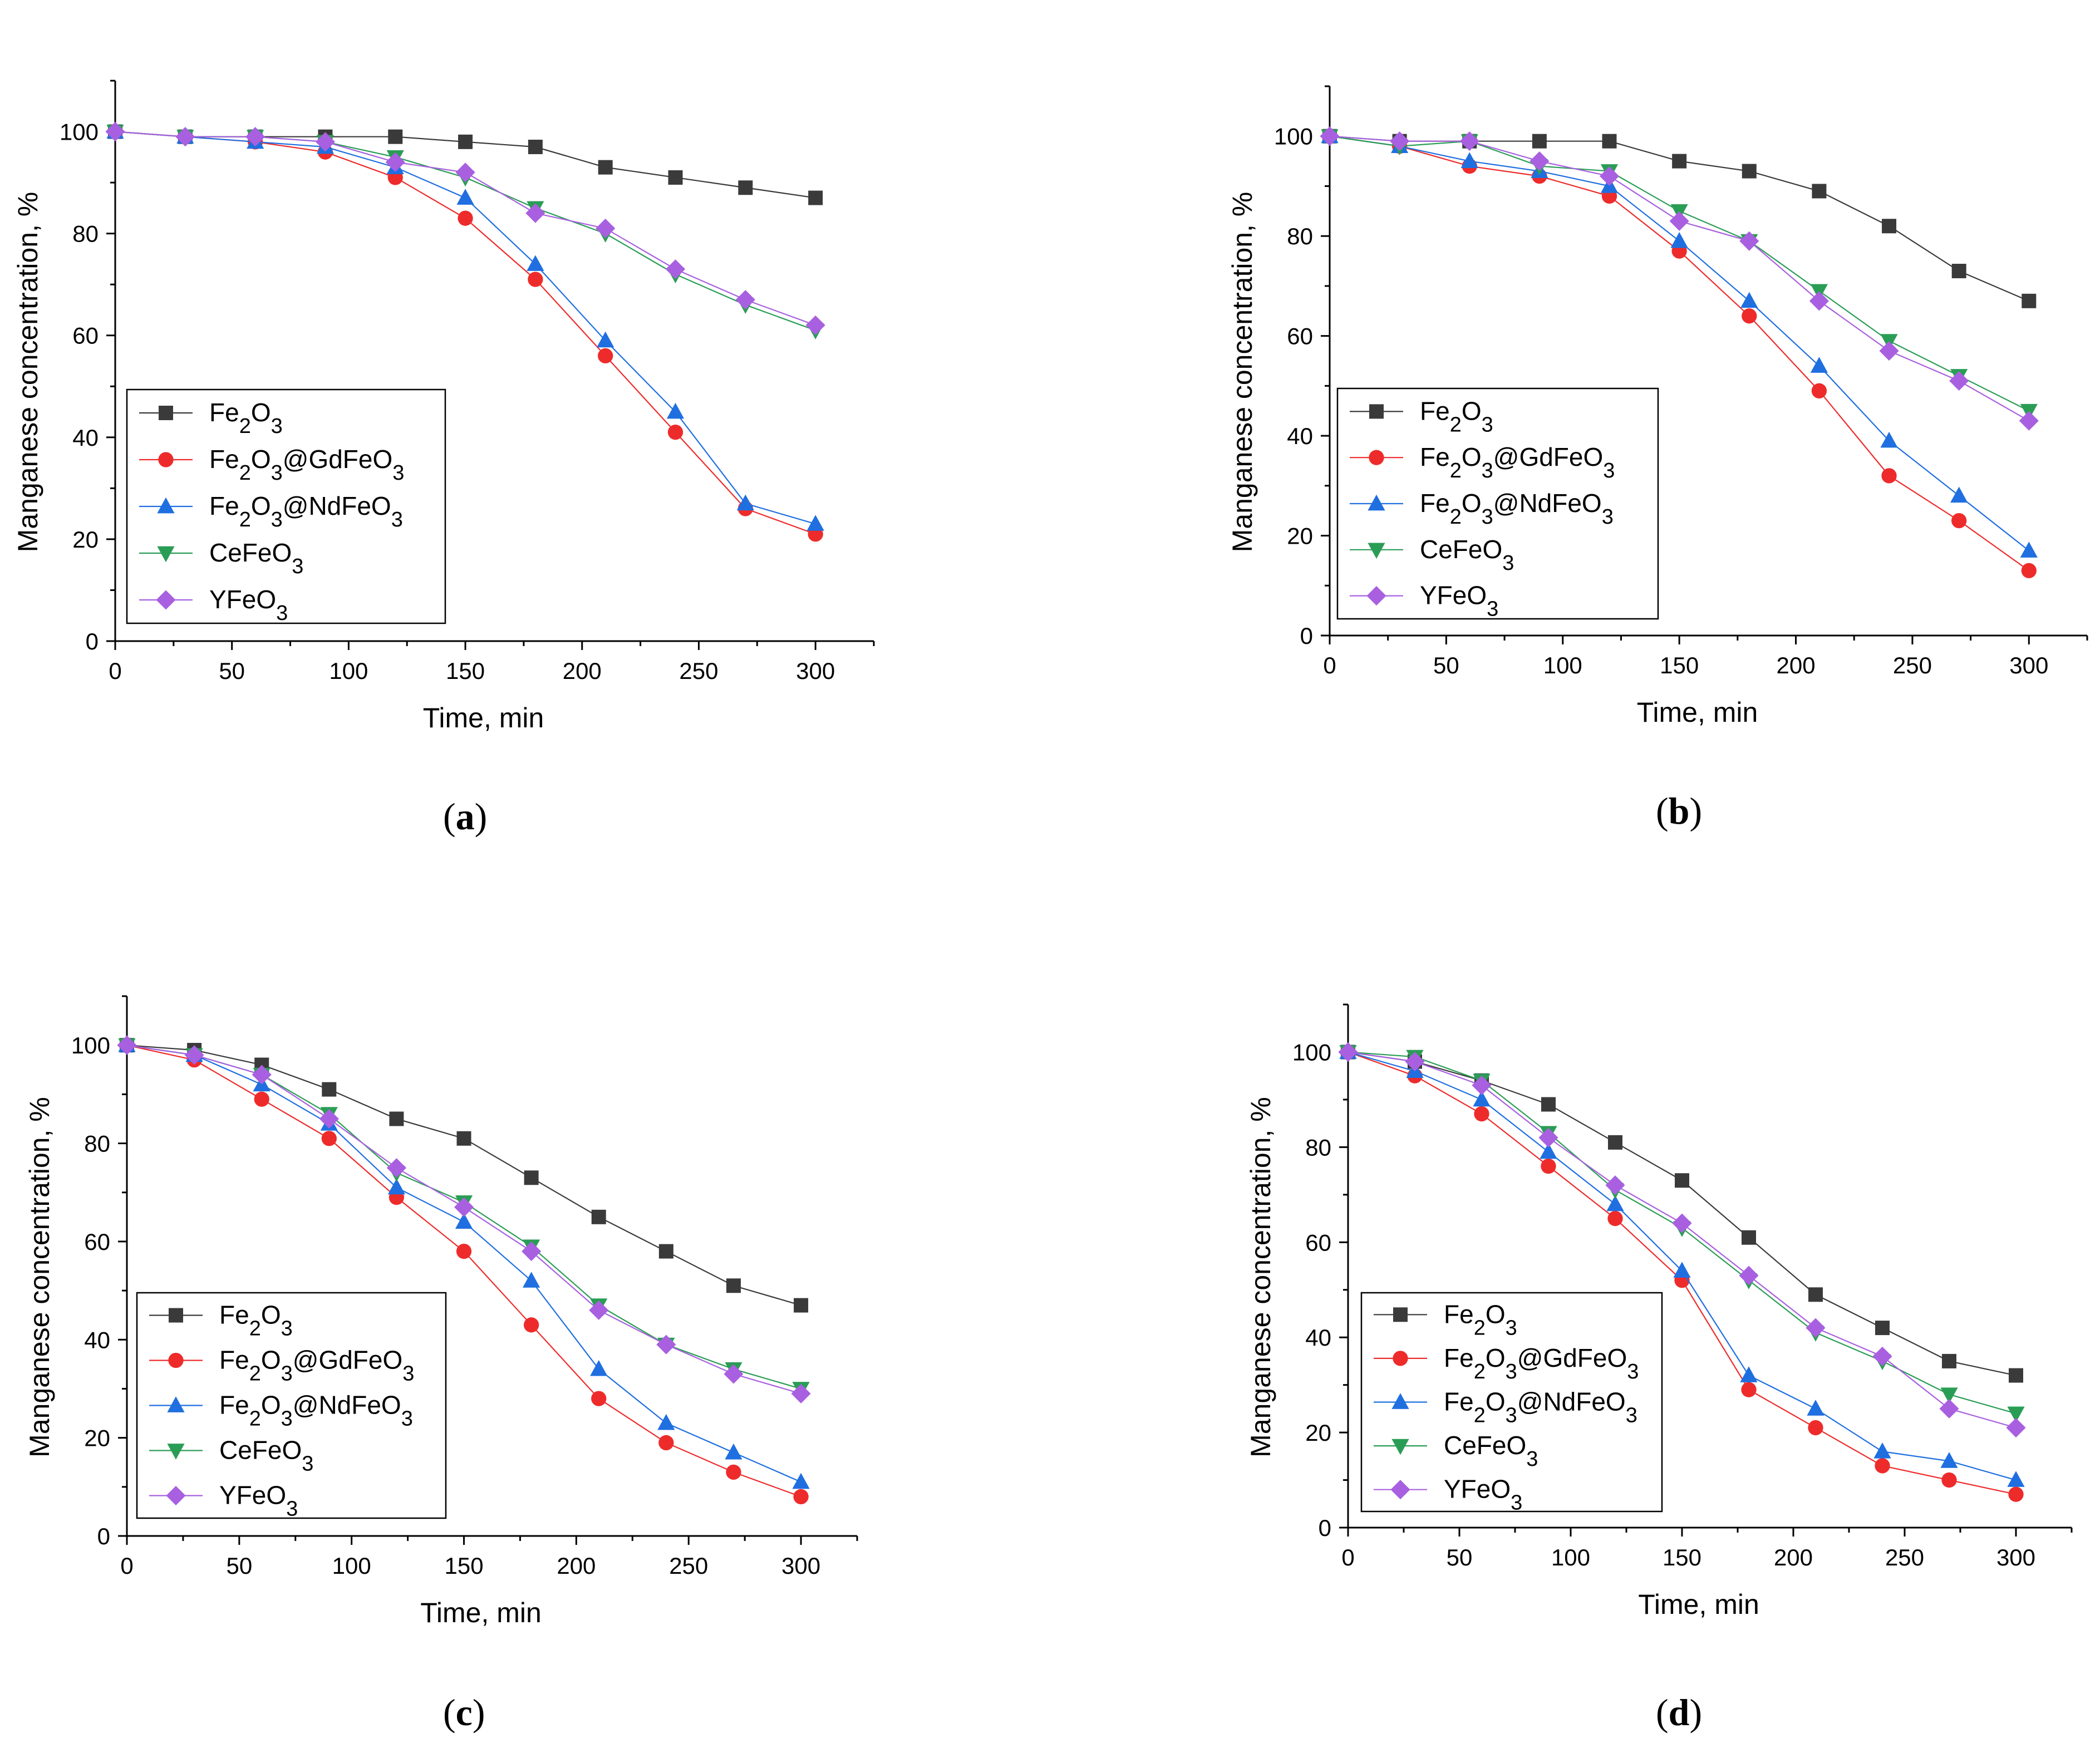 This screenshot has width=2100, height=1758. Describe the element at coordinates (464, 1176) in the screenshot. I see `series-Fe2O3` at that location.